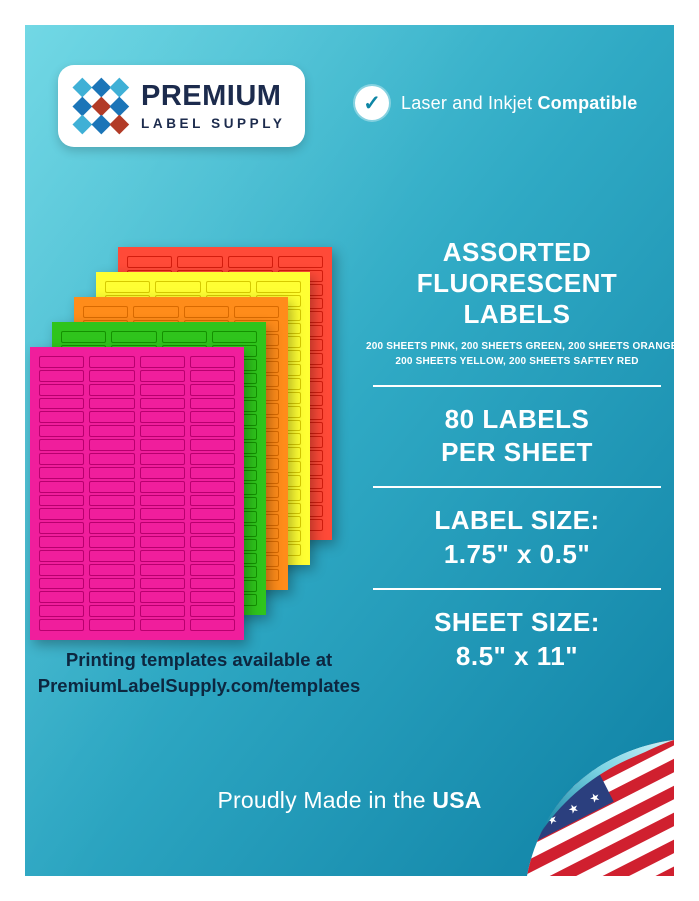 This screenshot has width=699, height=901. I want to click on templates-note-line1: Printing templates available at, so click(199, 659).